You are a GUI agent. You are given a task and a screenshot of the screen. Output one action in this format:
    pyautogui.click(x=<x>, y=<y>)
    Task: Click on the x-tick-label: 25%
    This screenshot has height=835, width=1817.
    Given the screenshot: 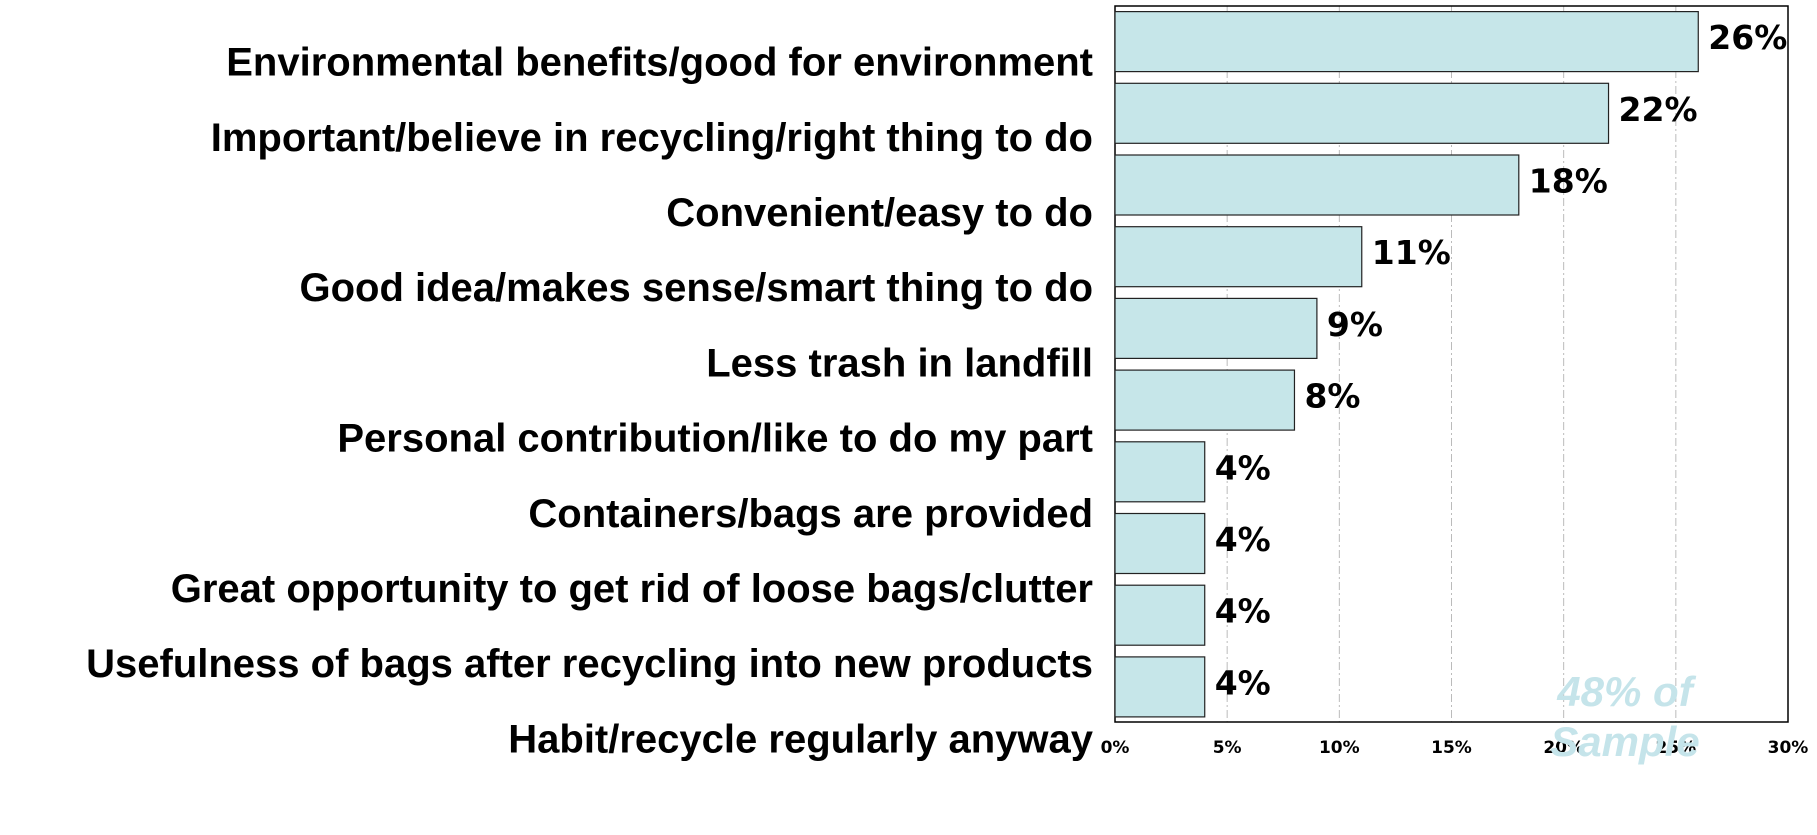 What is the action you would take?
    pyautogui.click(x=1675, y=748)
    